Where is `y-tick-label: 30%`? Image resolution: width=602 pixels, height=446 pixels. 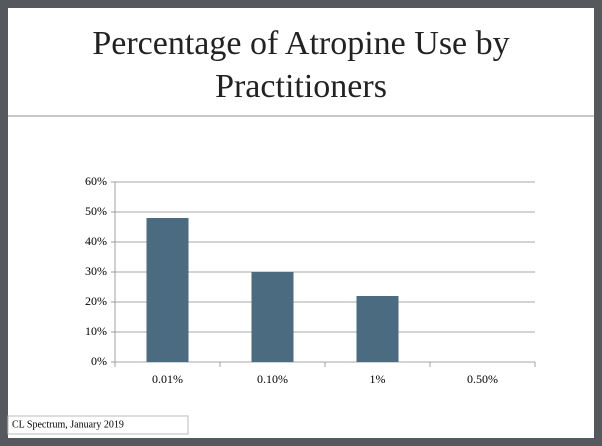 y-tick-label: 30% is located at coordinates (96, 271).